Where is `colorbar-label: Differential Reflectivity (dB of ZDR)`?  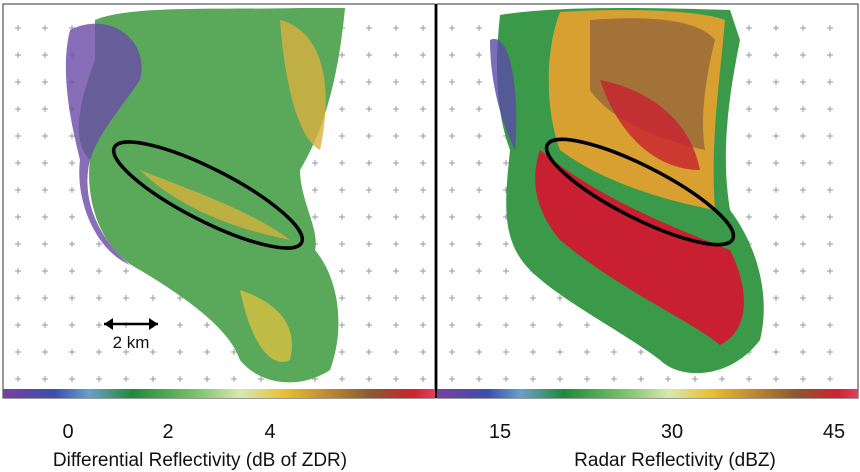 colorbar-label: Differential Reflectivity (dB of ZDR) is located at coordinates (200, 460).